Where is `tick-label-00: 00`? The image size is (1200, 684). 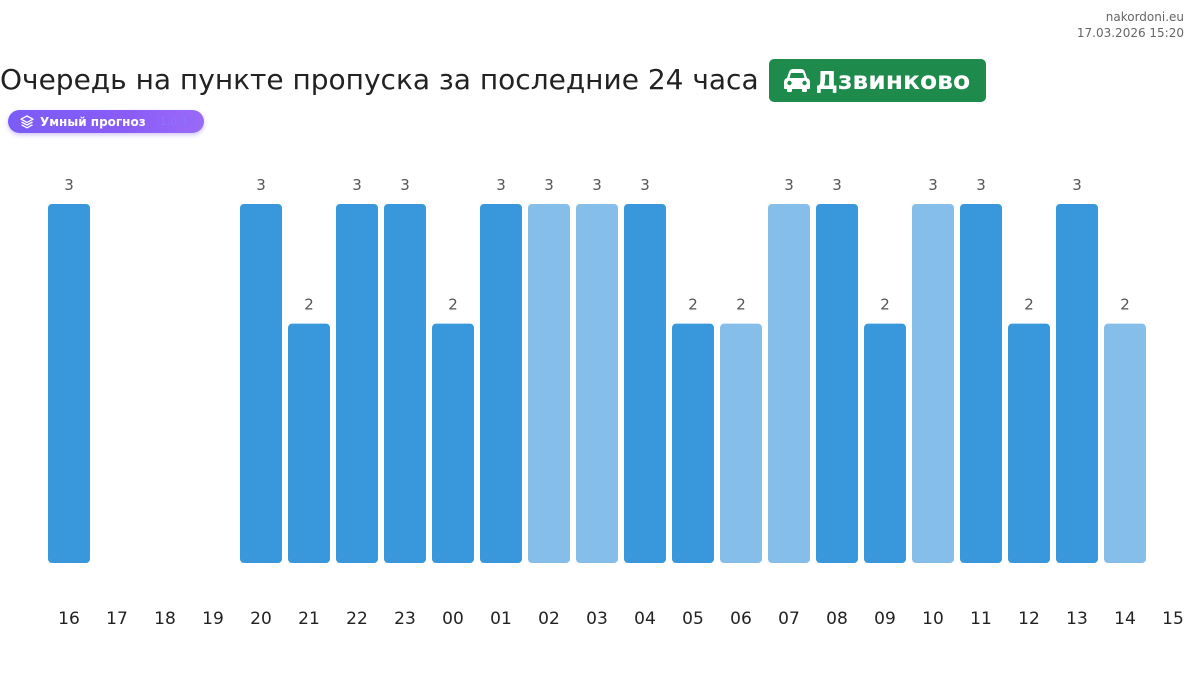 tick-label-00: 00 is located at coordinates (453, 619).